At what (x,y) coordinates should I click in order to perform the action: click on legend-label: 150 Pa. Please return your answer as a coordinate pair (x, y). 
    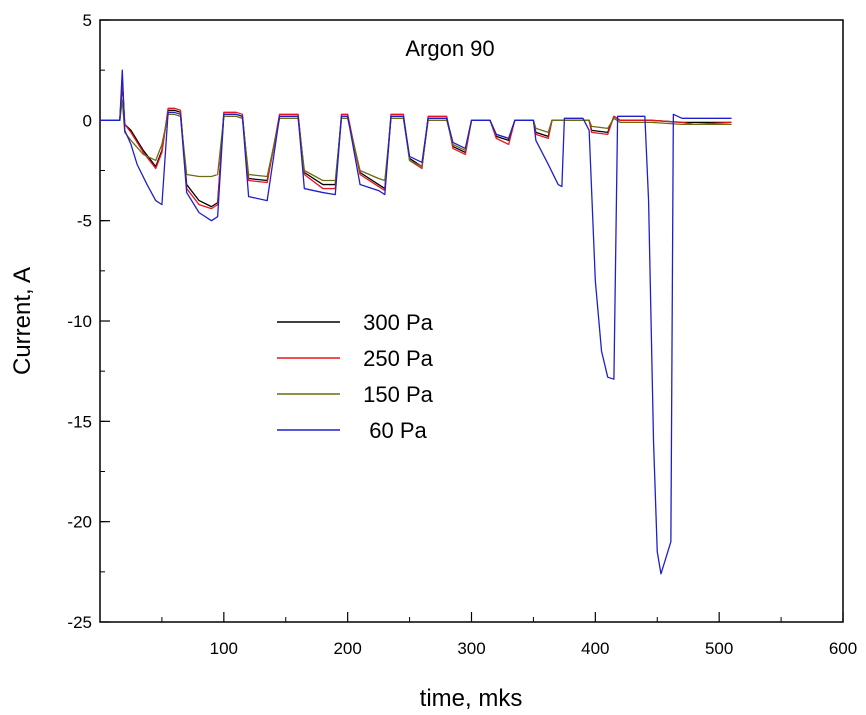
    Looking at the image, I should click on (398, 394).